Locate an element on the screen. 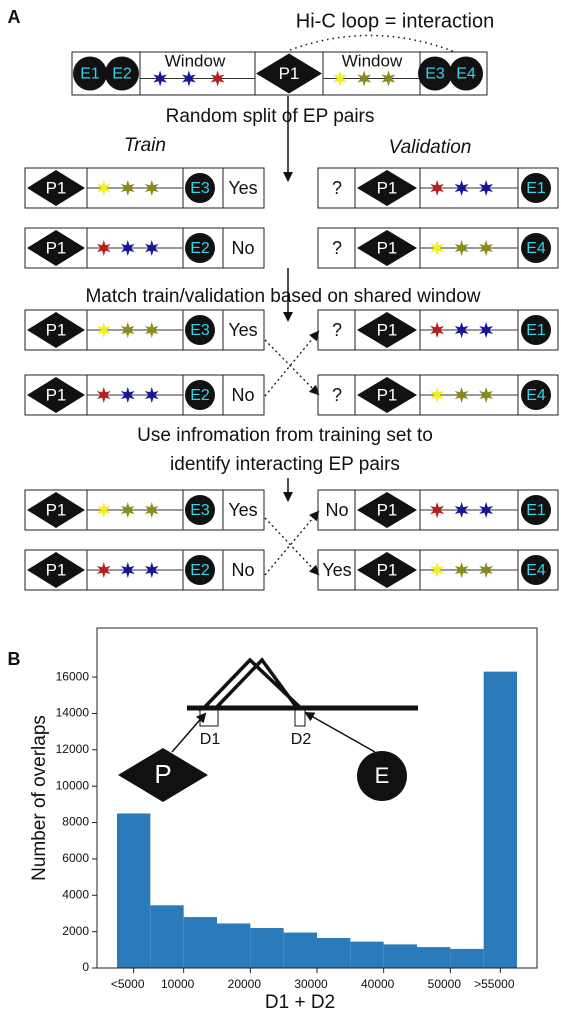 The width and height of the screenshot is (561, 1016). pair-label: ? is located at coordinates (337, 395).